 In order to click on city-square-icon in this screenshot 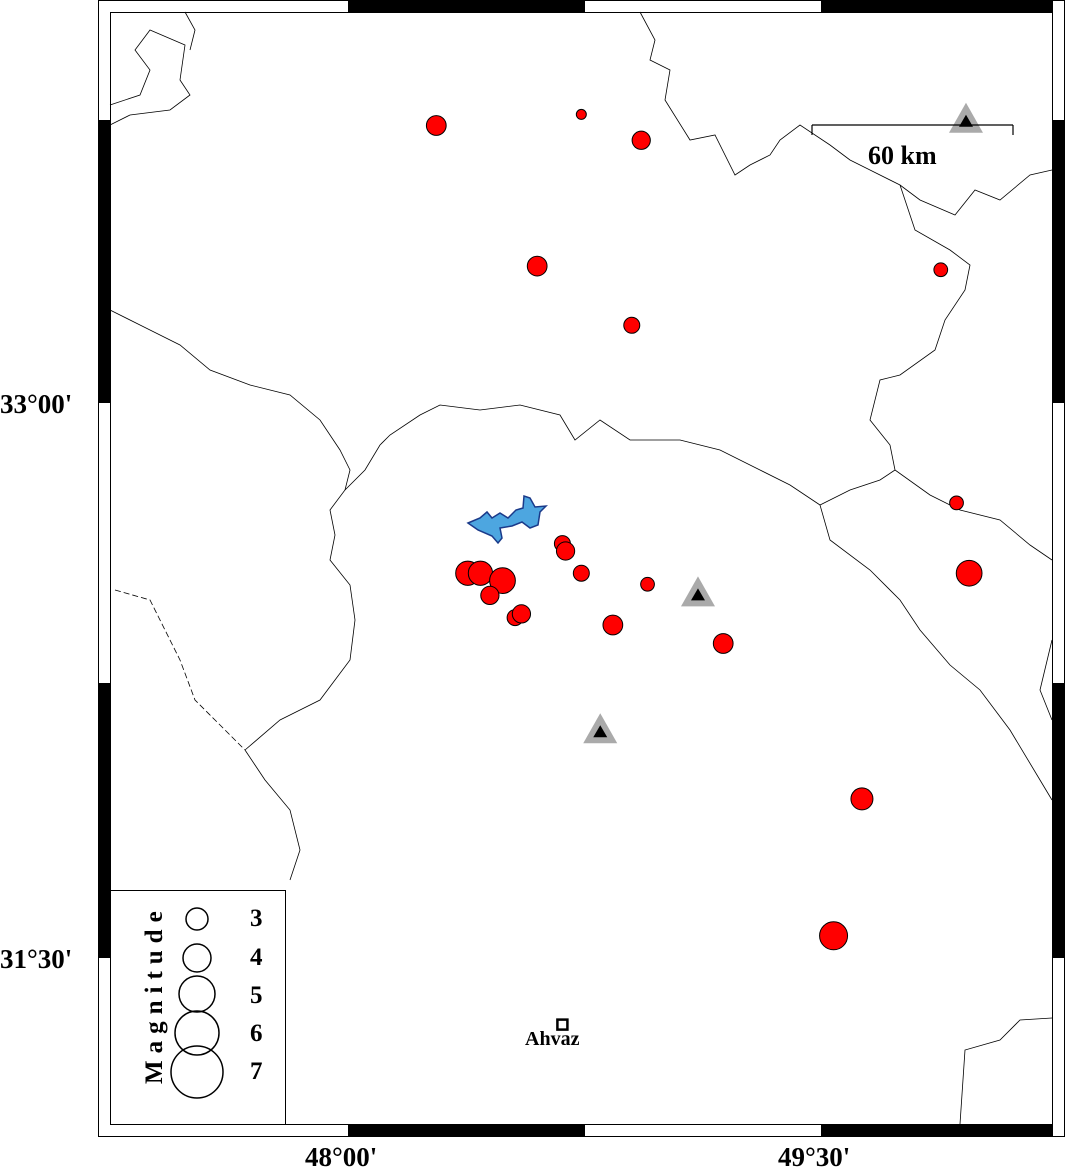, I will do `click(562, 1024)`.